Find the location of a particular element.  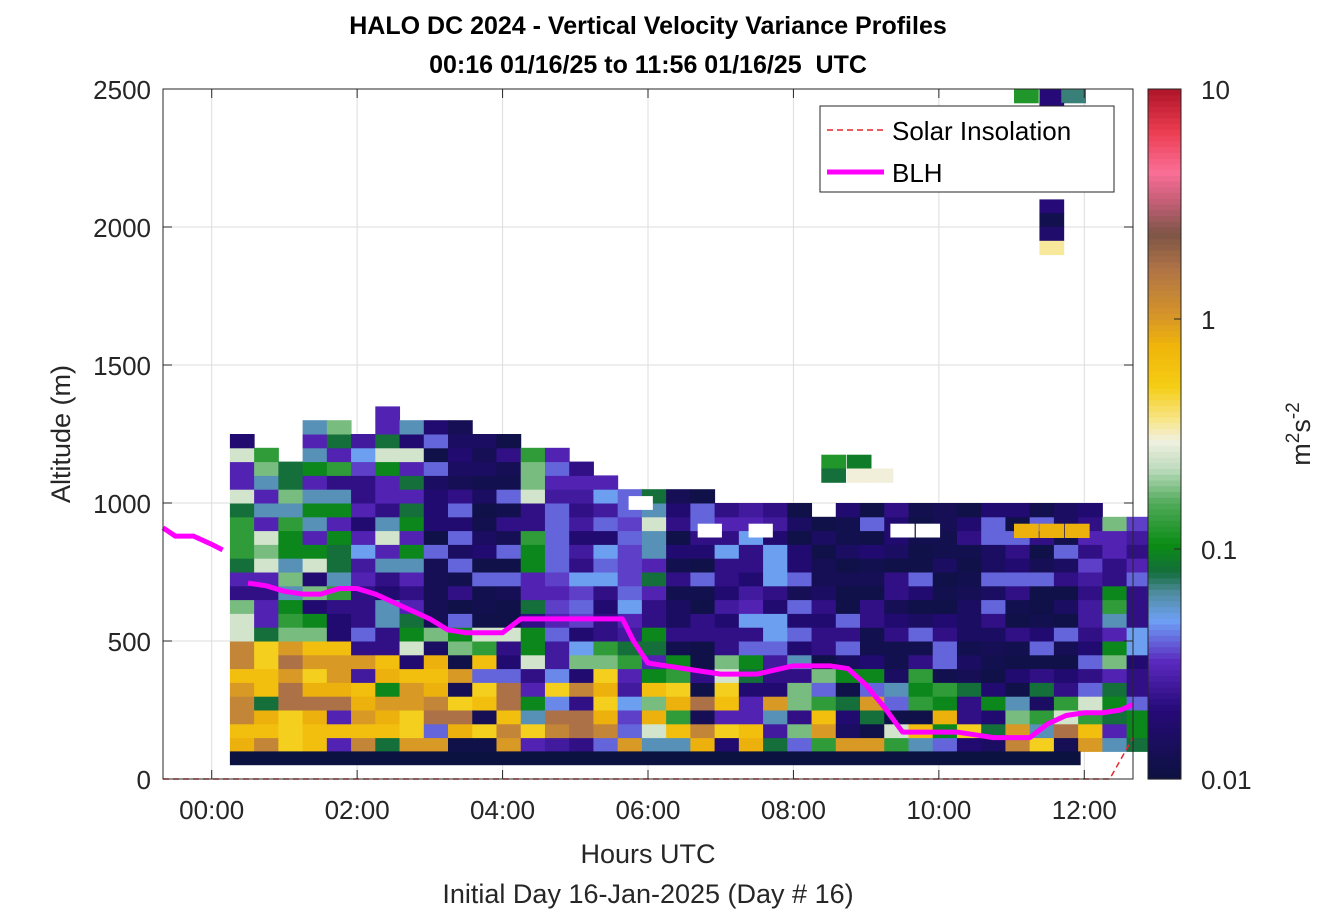

x-tick-label: 04:00 is located at coordinates (502, 810).